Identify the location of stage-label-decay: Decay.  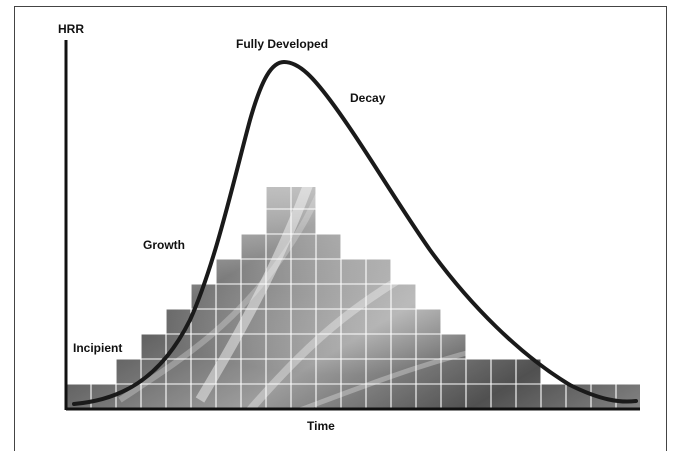
(368, 98).